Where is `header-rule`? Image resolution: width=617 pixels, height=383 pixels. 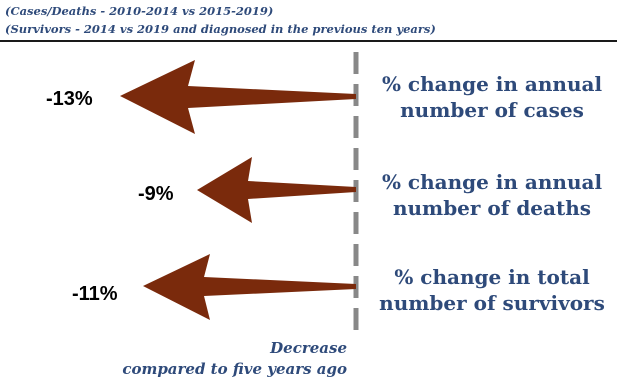
header-rule is located at coordinates (308, 41).